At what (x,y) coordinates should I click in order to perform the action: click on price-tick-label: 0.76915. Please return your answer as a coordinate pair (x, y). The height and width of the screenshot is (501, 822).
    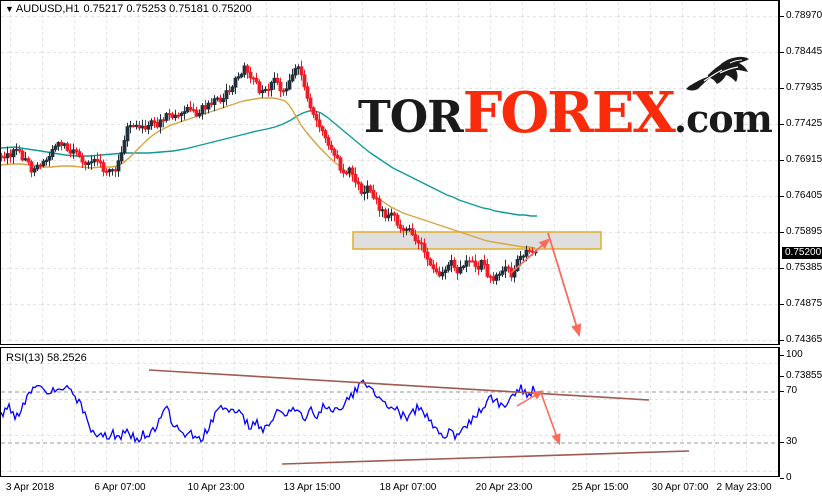
    Looking at the image, I should click on (801, 160).